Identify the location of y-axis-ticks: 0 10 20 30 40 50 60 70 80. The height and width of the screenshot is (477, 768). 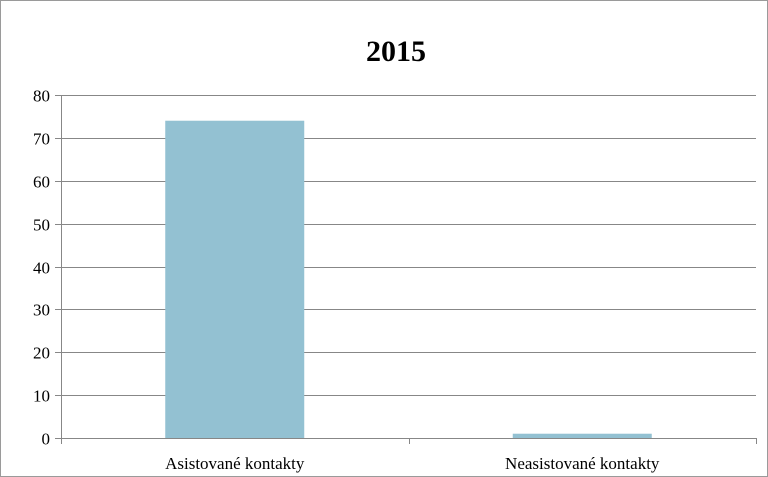
(47, 268).